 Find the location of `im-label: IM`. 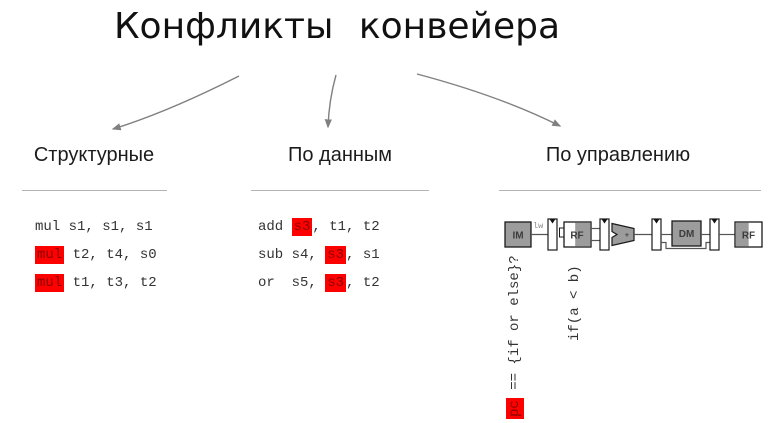

im-label: IM is located at coordinates (517, 236).